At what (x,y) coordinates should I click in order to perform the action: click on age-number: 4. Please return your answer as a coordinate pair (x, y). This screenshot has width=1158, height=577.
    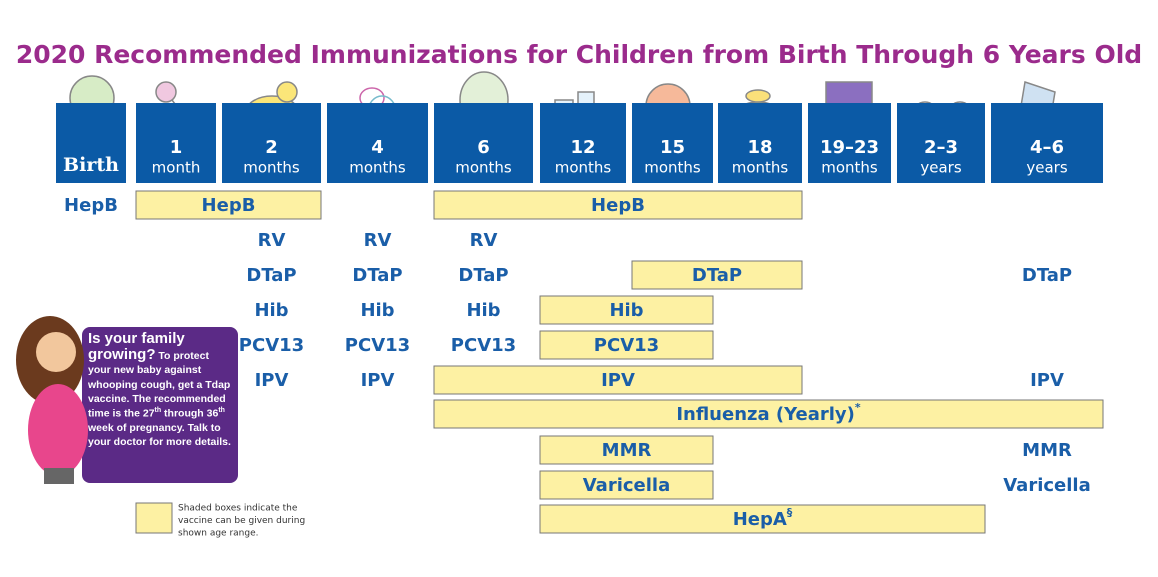
    Looking at the image, I should click on (377, 147).